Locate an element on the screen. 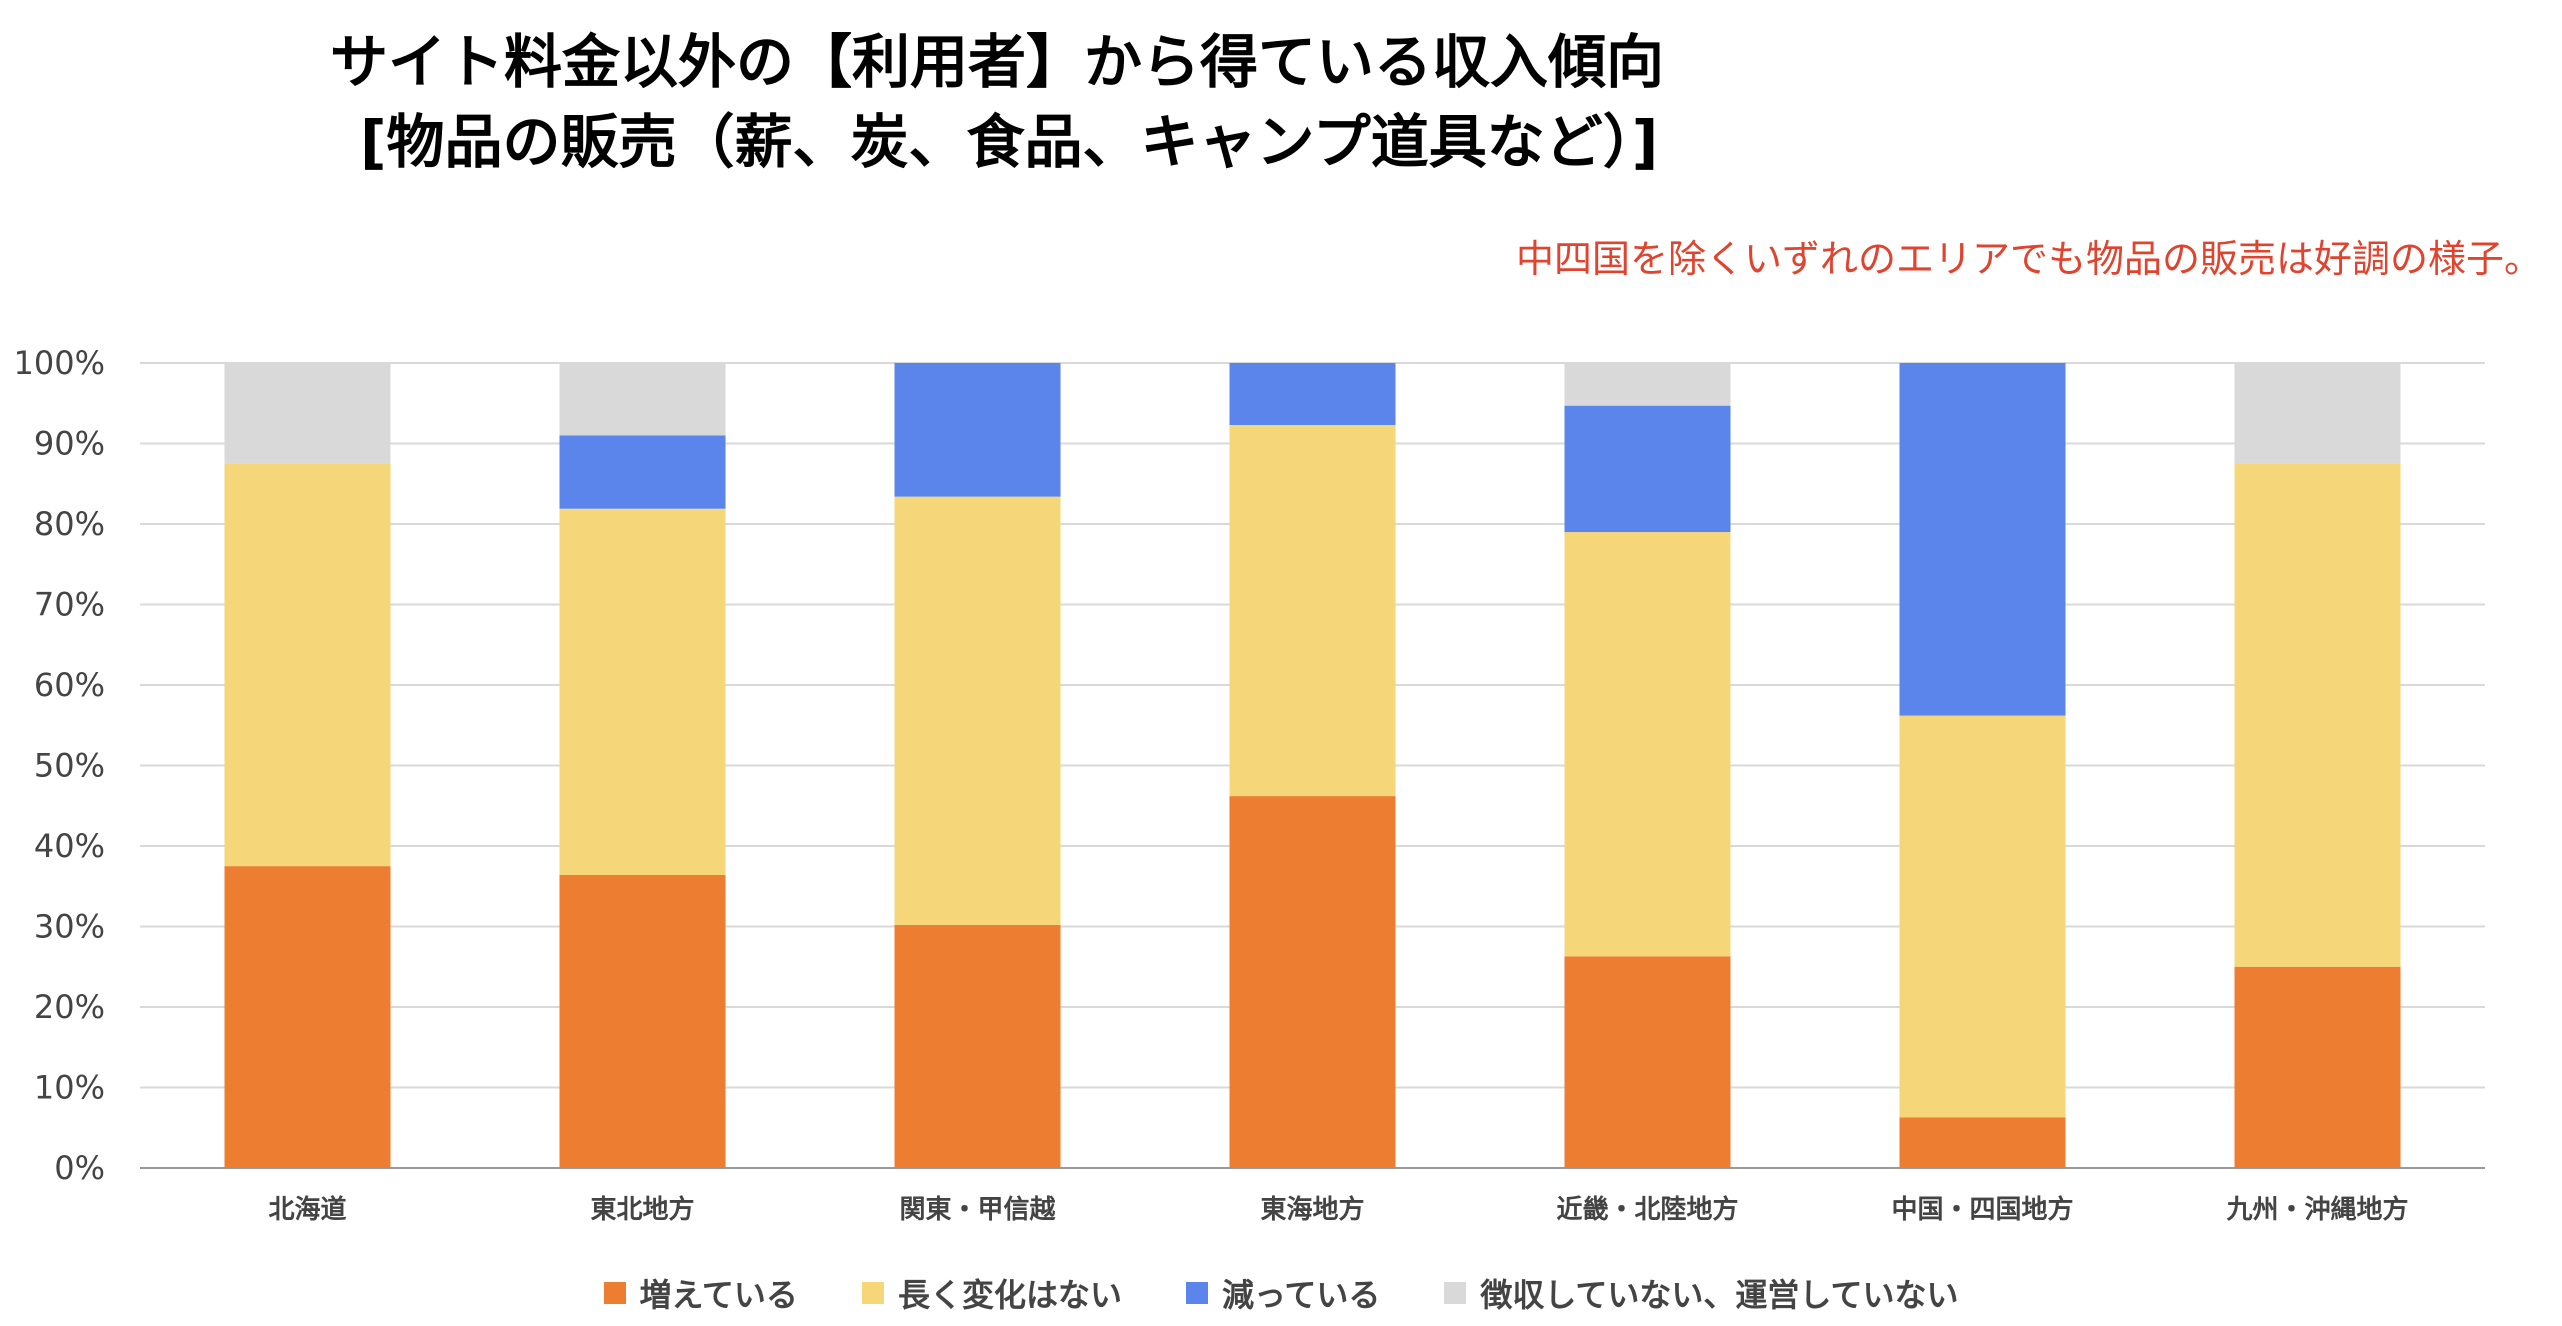 Image resolution: width=2562 pixels, height=1326 pixels. chart-legend: 増えている 長く変化はない 減っている 徴収していない、運営していない is located at coordinates (1281, 1293).